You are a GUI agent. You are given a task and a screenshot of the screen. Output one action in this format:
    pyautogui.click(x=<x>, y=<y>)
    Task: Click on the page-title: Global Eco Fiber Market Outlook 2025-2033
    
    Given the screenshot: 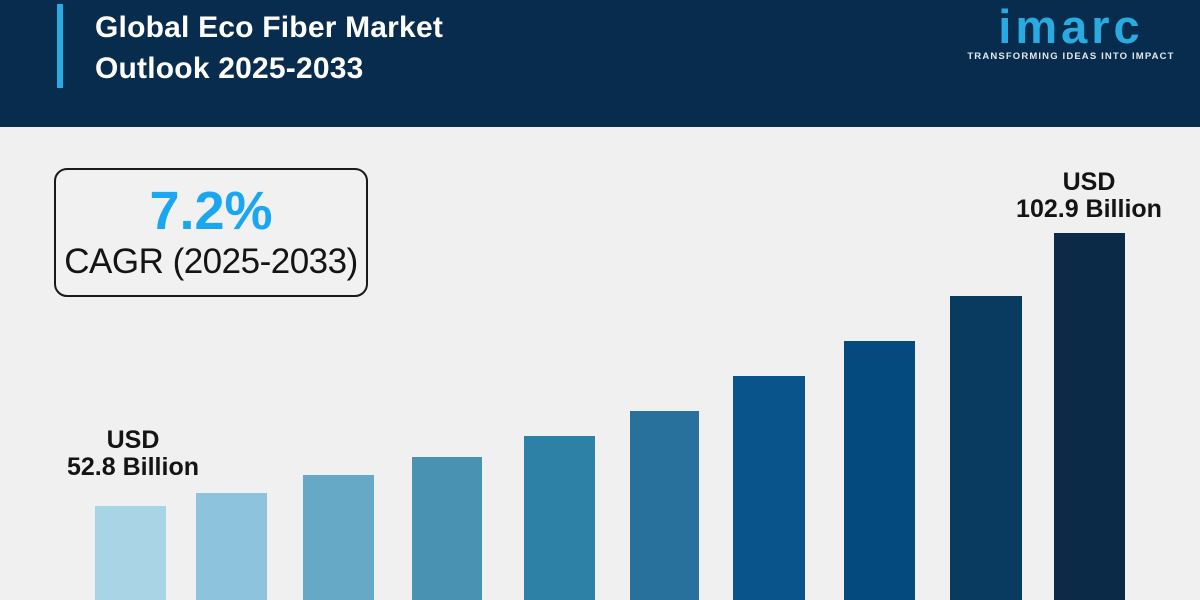 What is the action you would take?
    pyautogui.click(x=269, y=48)
    